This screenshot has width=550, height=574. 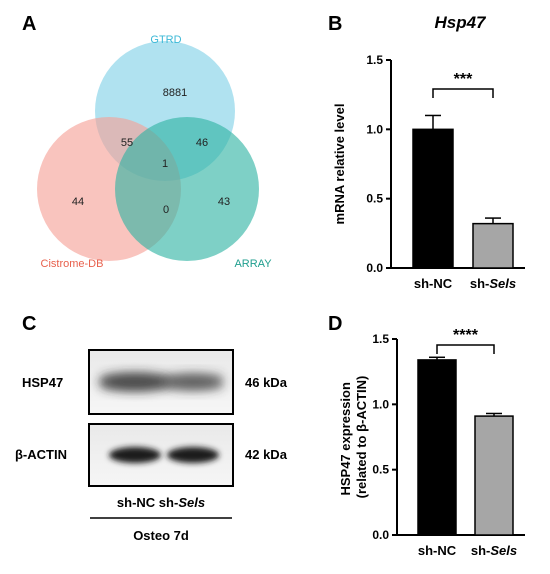 What do you see at coordinates (380, 470) in the screenshot?
I see `chart-d-ytick-label-1: 0.5` at bounding box center [380, 470].